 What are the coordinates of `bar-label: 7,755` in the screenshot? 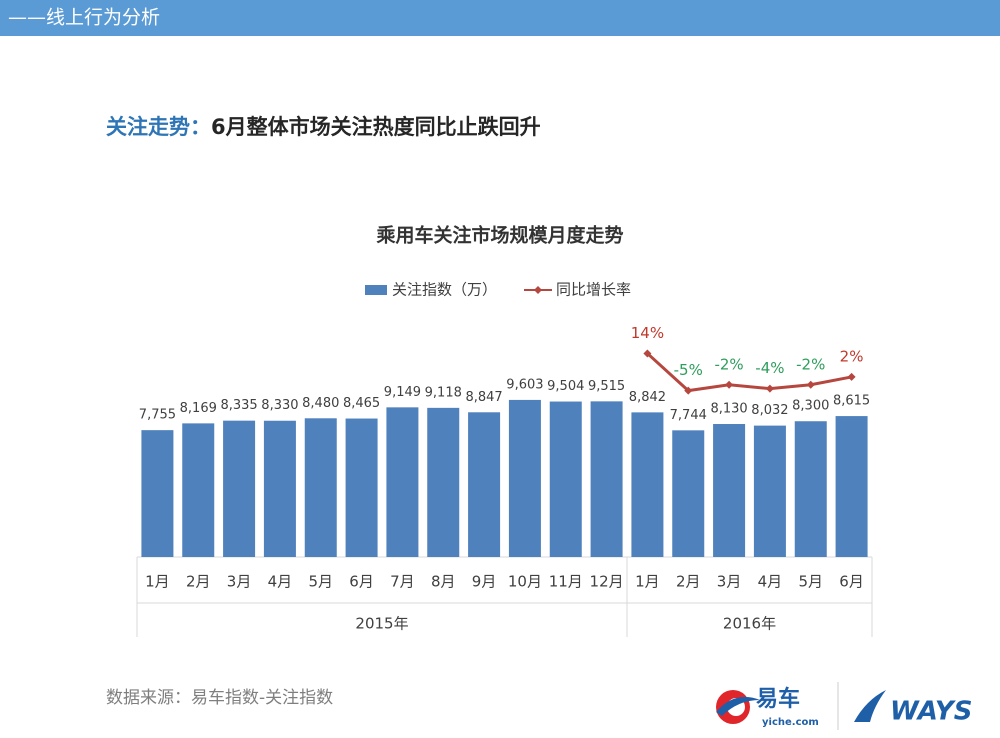 It's located at (157, 415).